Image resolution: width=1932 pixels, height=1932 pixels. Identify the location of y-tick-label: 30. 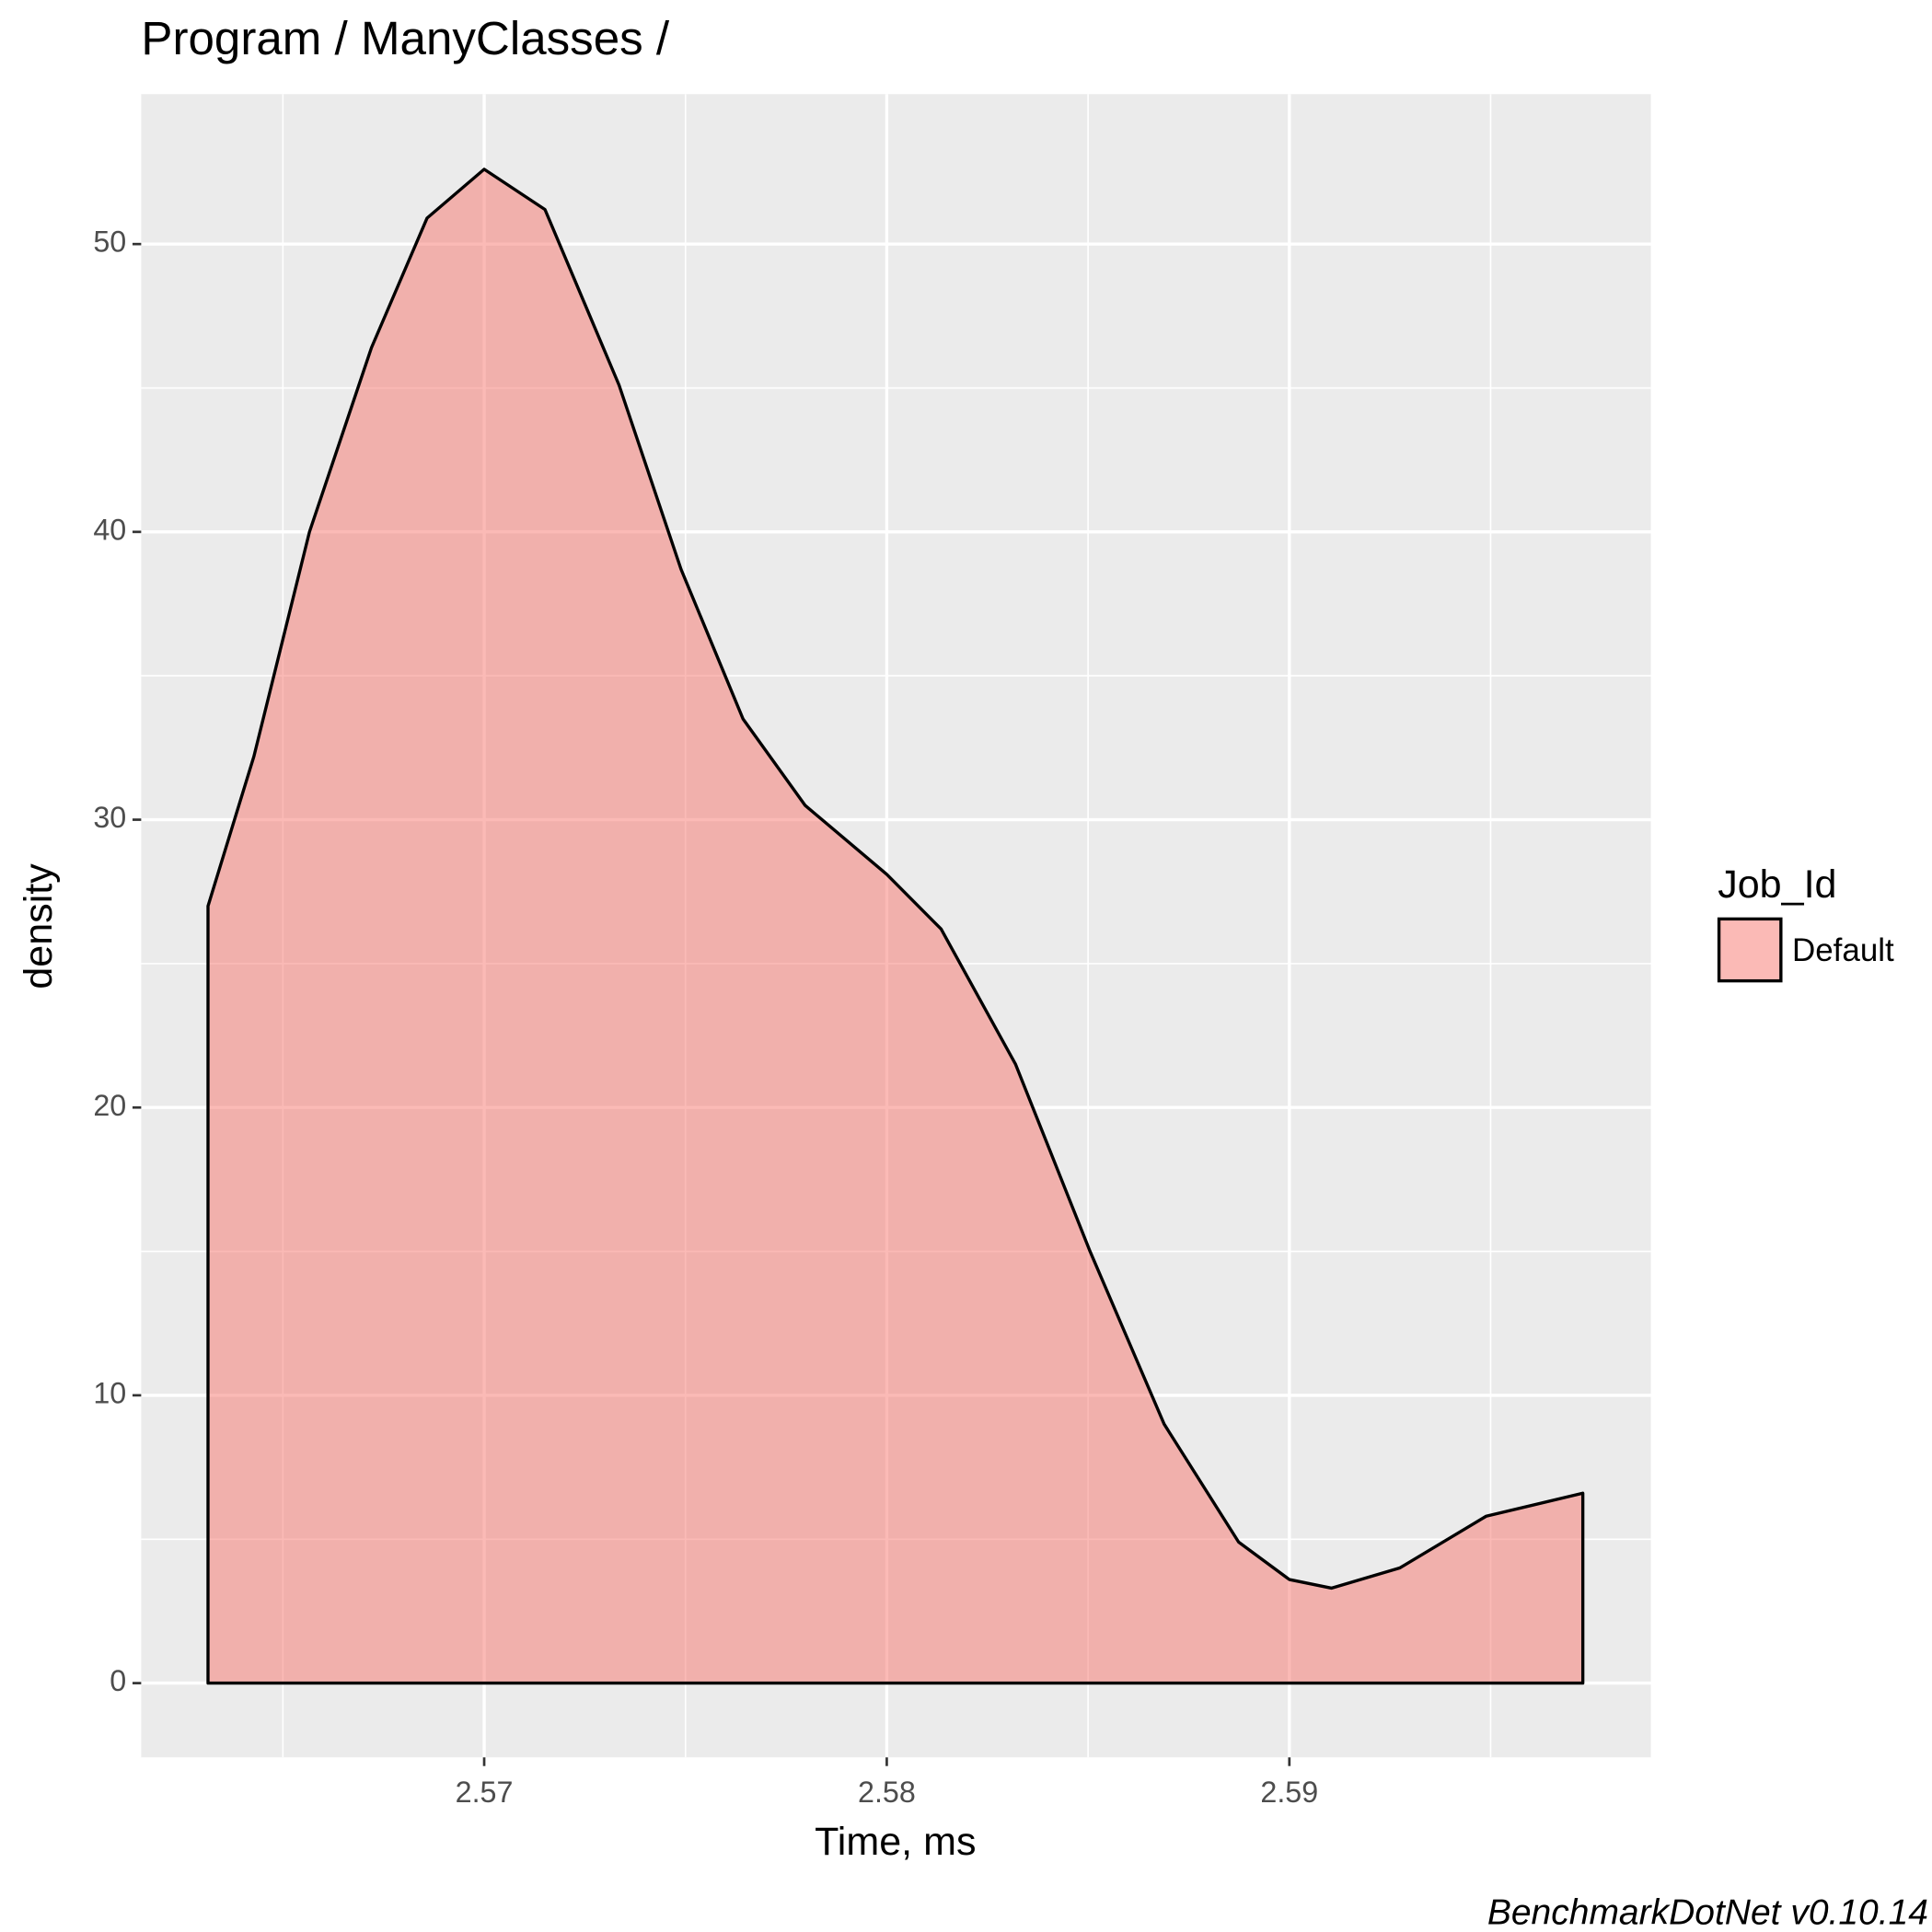
(110, 817).